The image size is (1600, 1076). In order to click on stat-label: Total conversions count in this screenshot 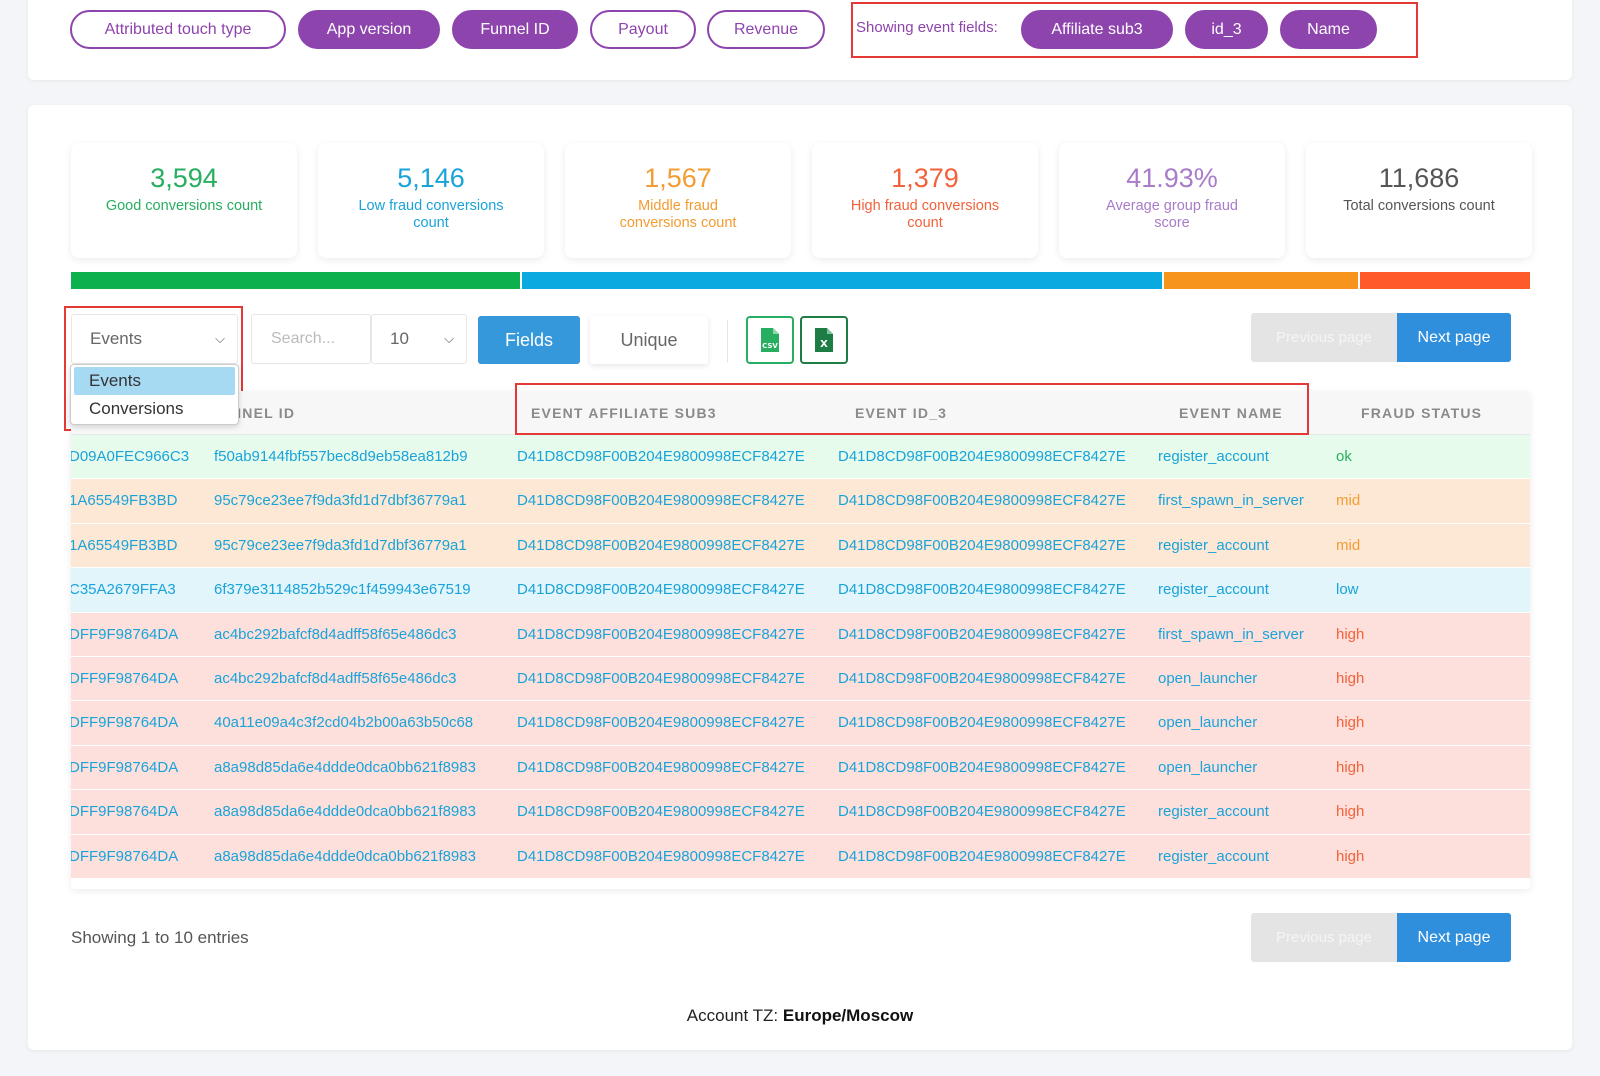, I will do `click(1419, 206)`.